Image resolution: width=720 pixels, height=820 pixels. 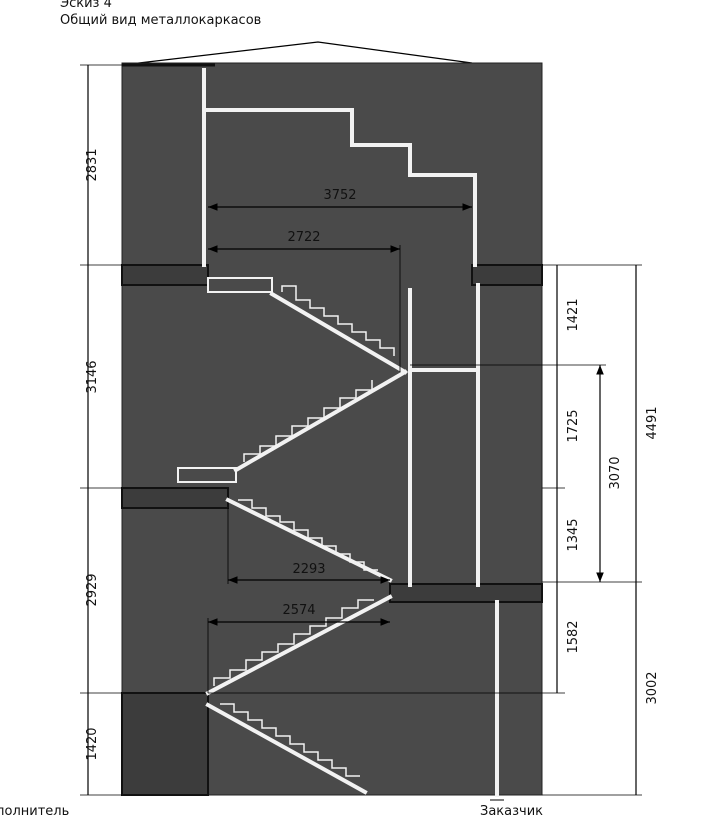 What do you see at coordinates (615, 472) in the screenshot?
I see `dimension-label: 3070` at bounding box center [615, 472].